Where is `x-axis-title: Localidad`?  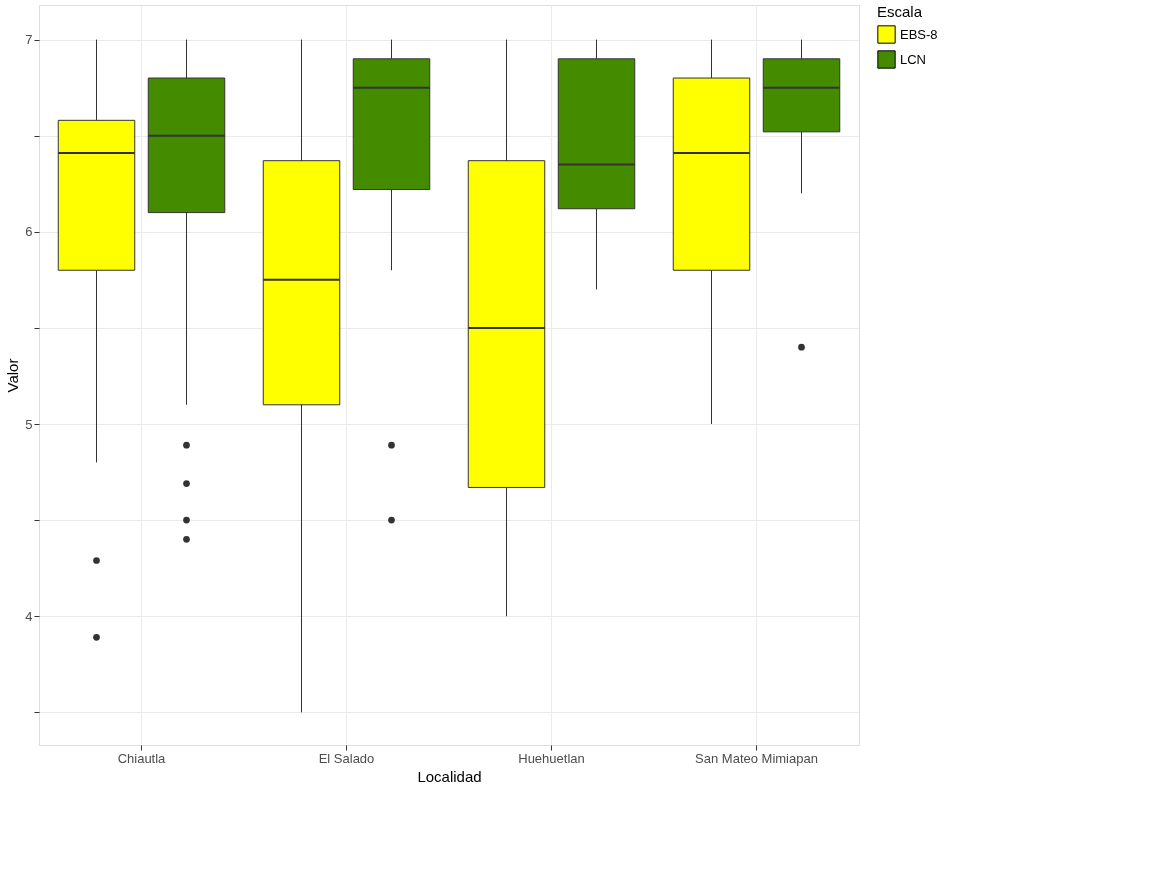
x-axis-title: Localidad is located at coordinates (449, 776).